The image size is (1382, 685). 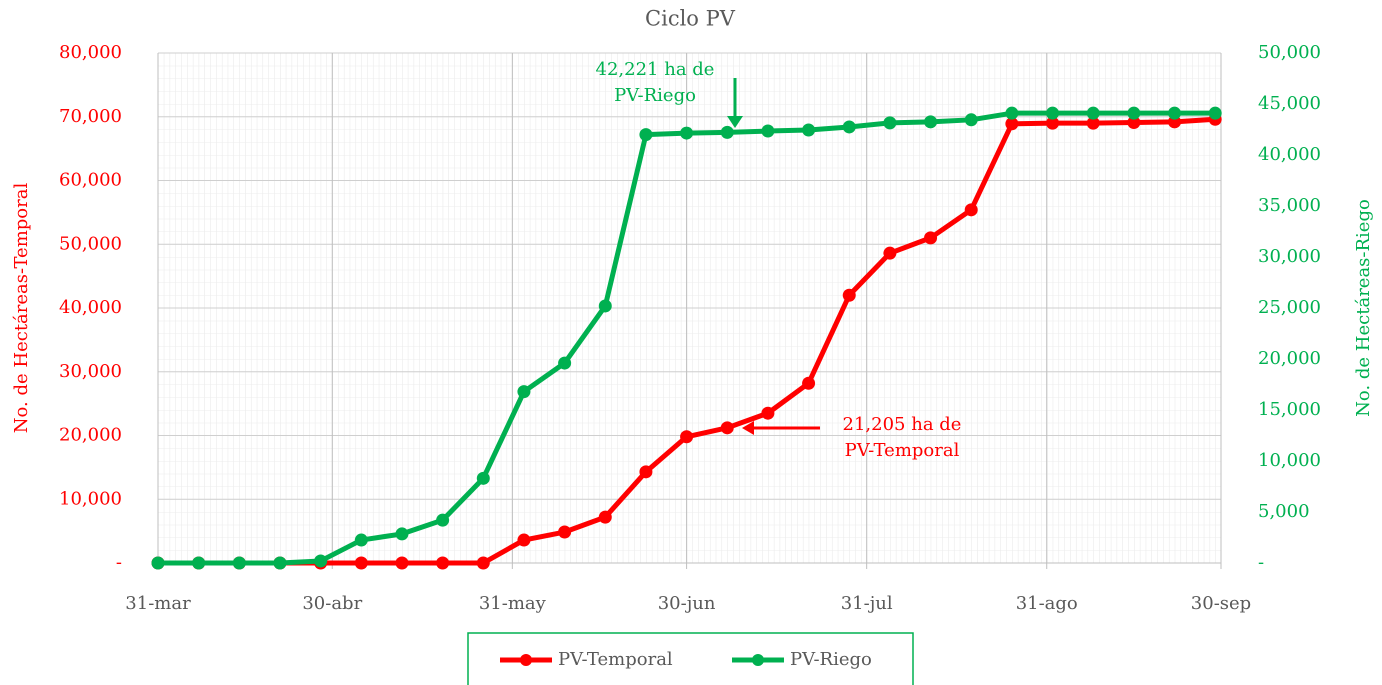 What do you see at coordinates (1047, 603) in the screenshot?
I see `x-tick-label: 31-ago` at bounding box center [1047, 603].